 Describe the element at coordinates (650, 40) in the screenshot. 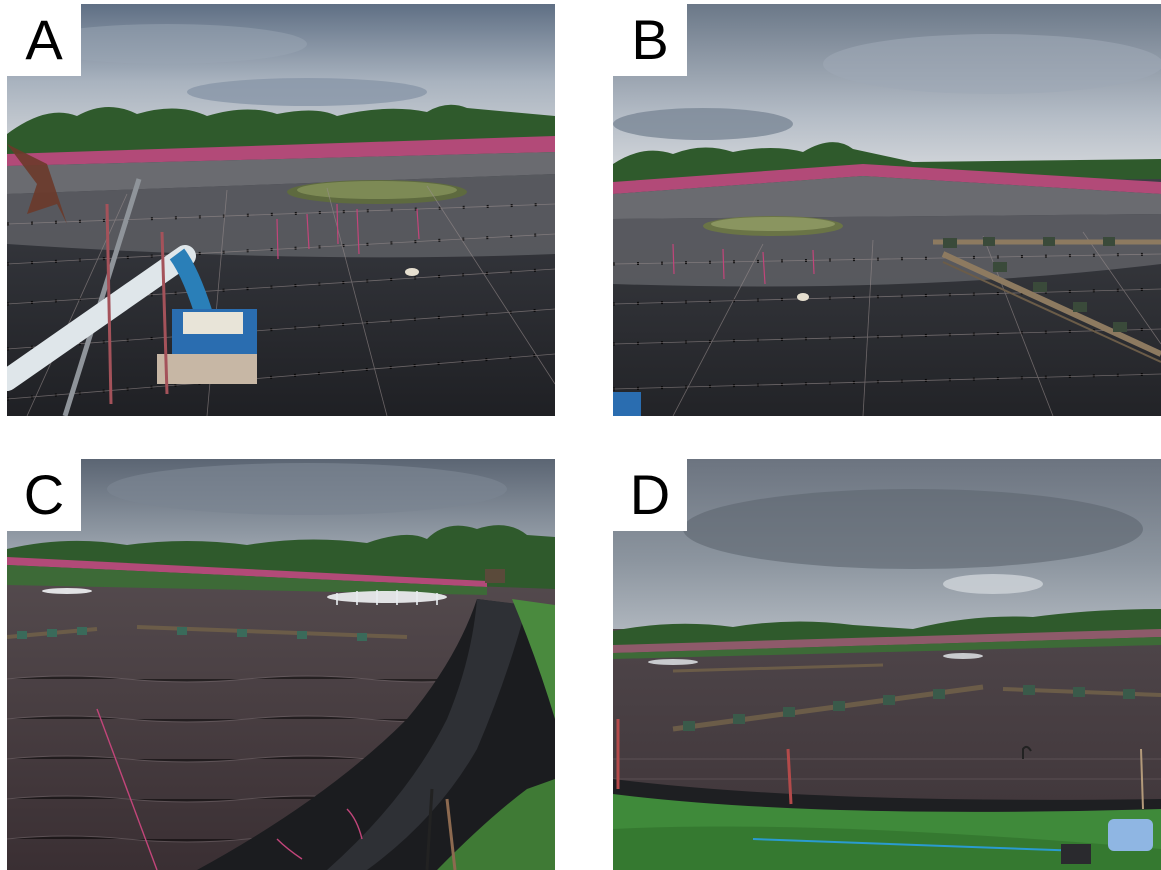

I see `panel-label-b: B` at that location.